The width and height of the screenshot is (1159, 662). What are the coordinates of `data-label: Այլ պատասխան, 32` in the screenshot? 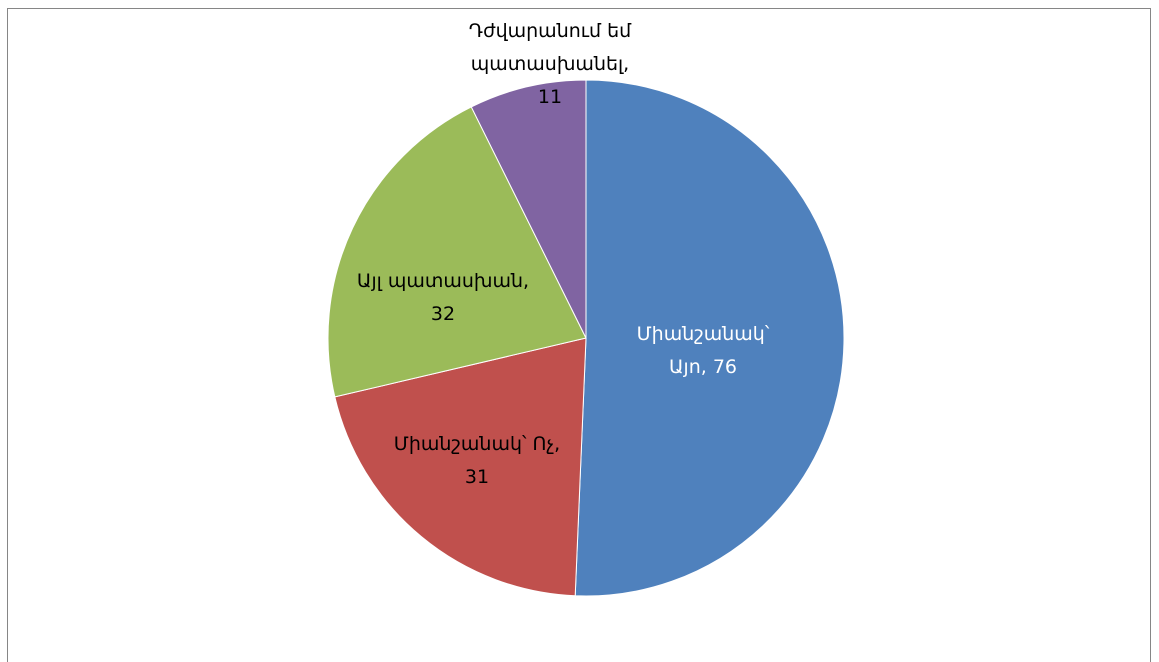 It's located at (443, 298).